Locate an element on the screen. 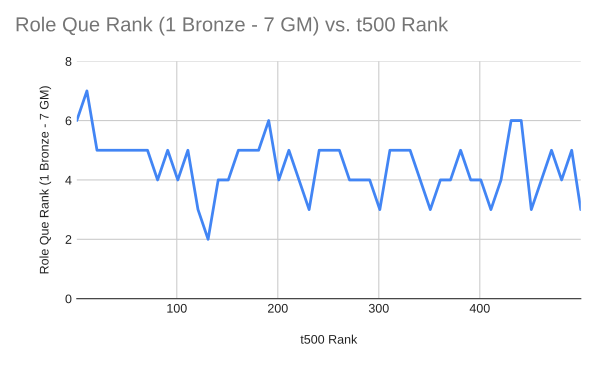 The height and width of the screenshot is (371, 600). x-tick-label: 200 is located at coordinates (278, 308).